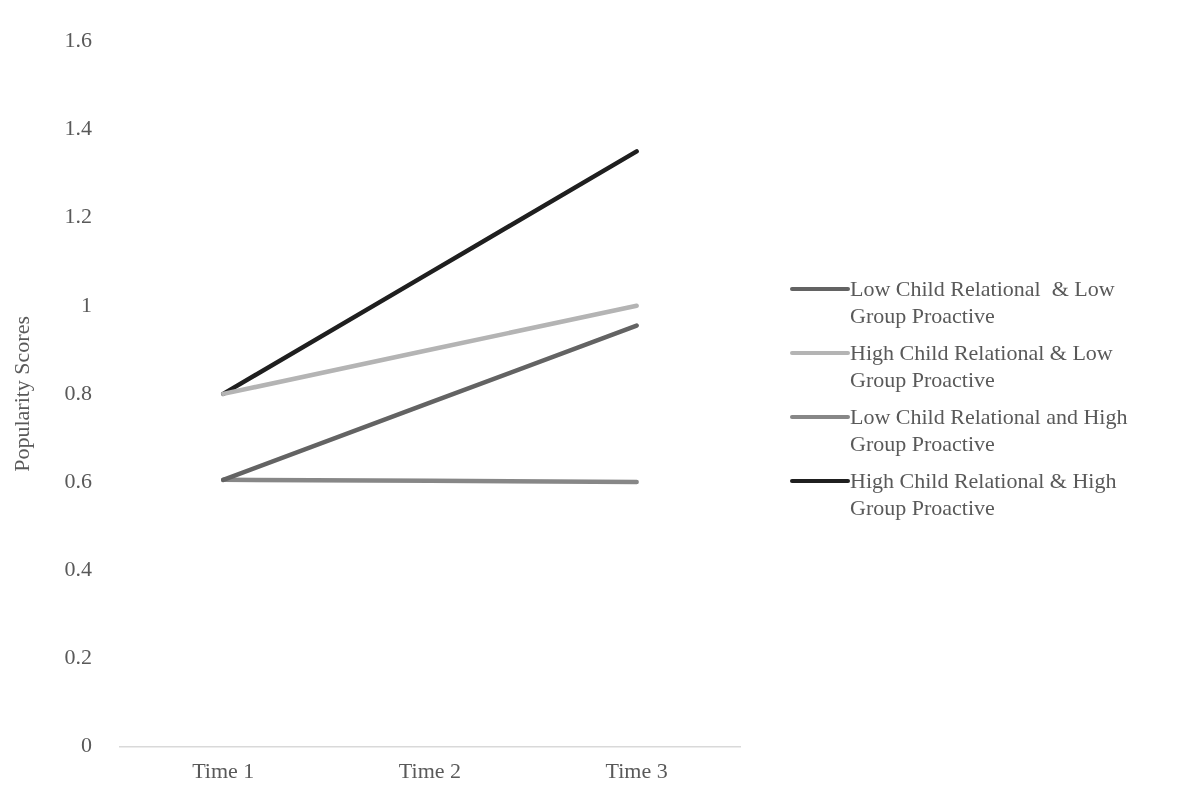 This screenshot has height=807, width=1190. I want to click on legend-label: Low Child Relational and High Group Proactive, so click(989, 430).